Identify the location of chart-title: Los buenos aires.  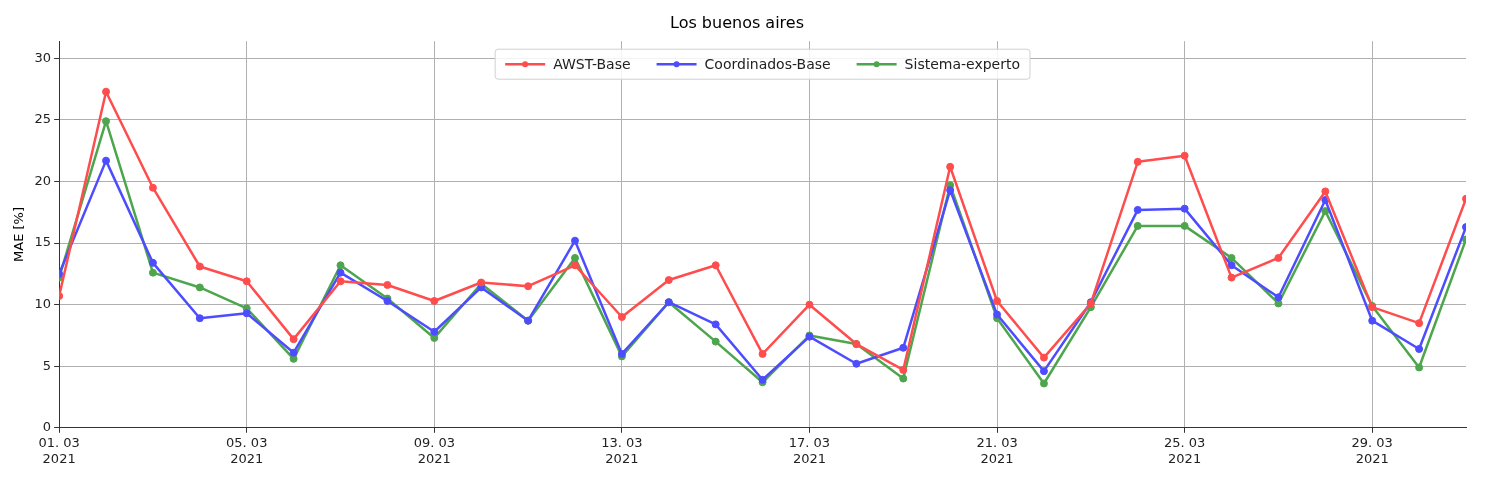
(737, 22).